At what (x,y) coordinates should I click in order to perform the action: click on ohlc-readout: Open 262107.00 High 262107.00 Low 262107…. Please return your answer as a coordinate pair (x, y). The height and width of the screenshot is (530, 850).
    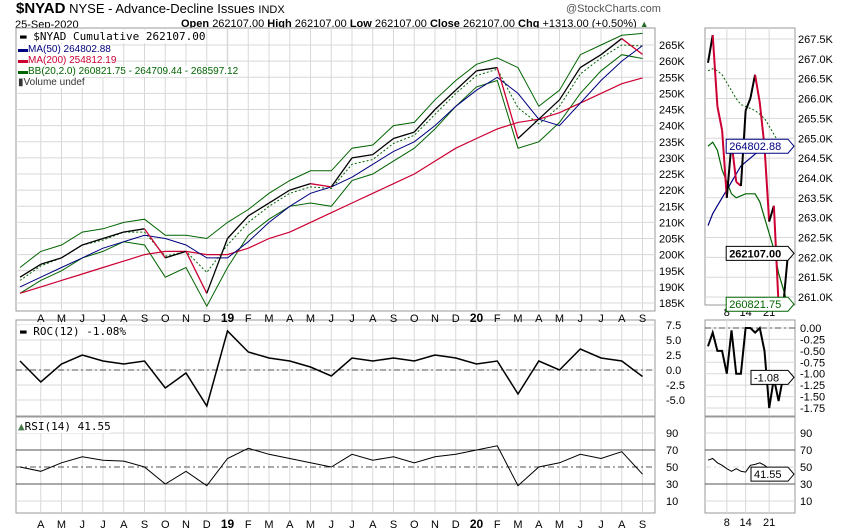
    Looking at the image, I should click on (415, 24).